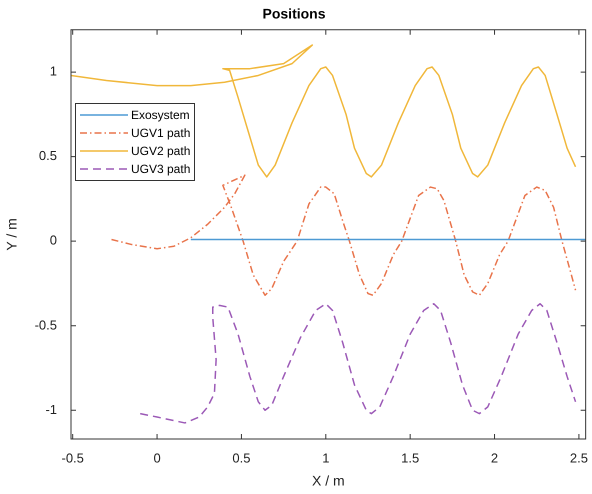 The width and height of the screenshot is (592, 494). I want to click on y-tick-label: 0.5, so click(47, 156).